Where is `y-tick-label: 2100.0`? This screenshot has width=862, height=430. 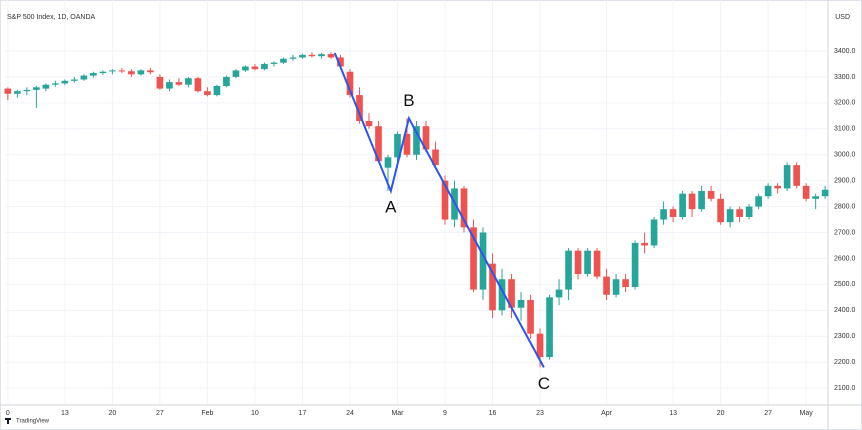
y-tick-label: 2100.0 is located at coordinates (845, 388).